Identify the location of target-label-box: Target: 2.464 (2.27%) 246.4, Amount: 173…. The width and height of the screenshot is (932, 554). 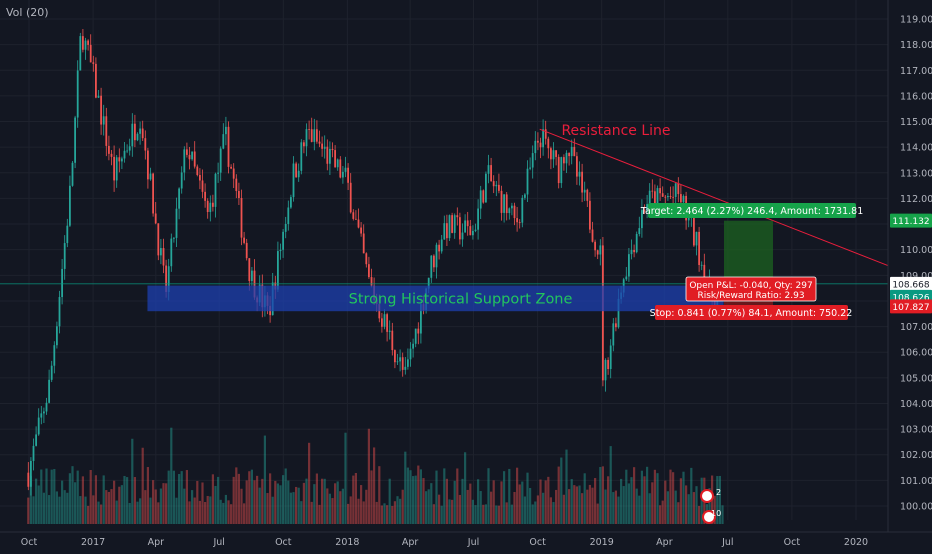
(752, 210).